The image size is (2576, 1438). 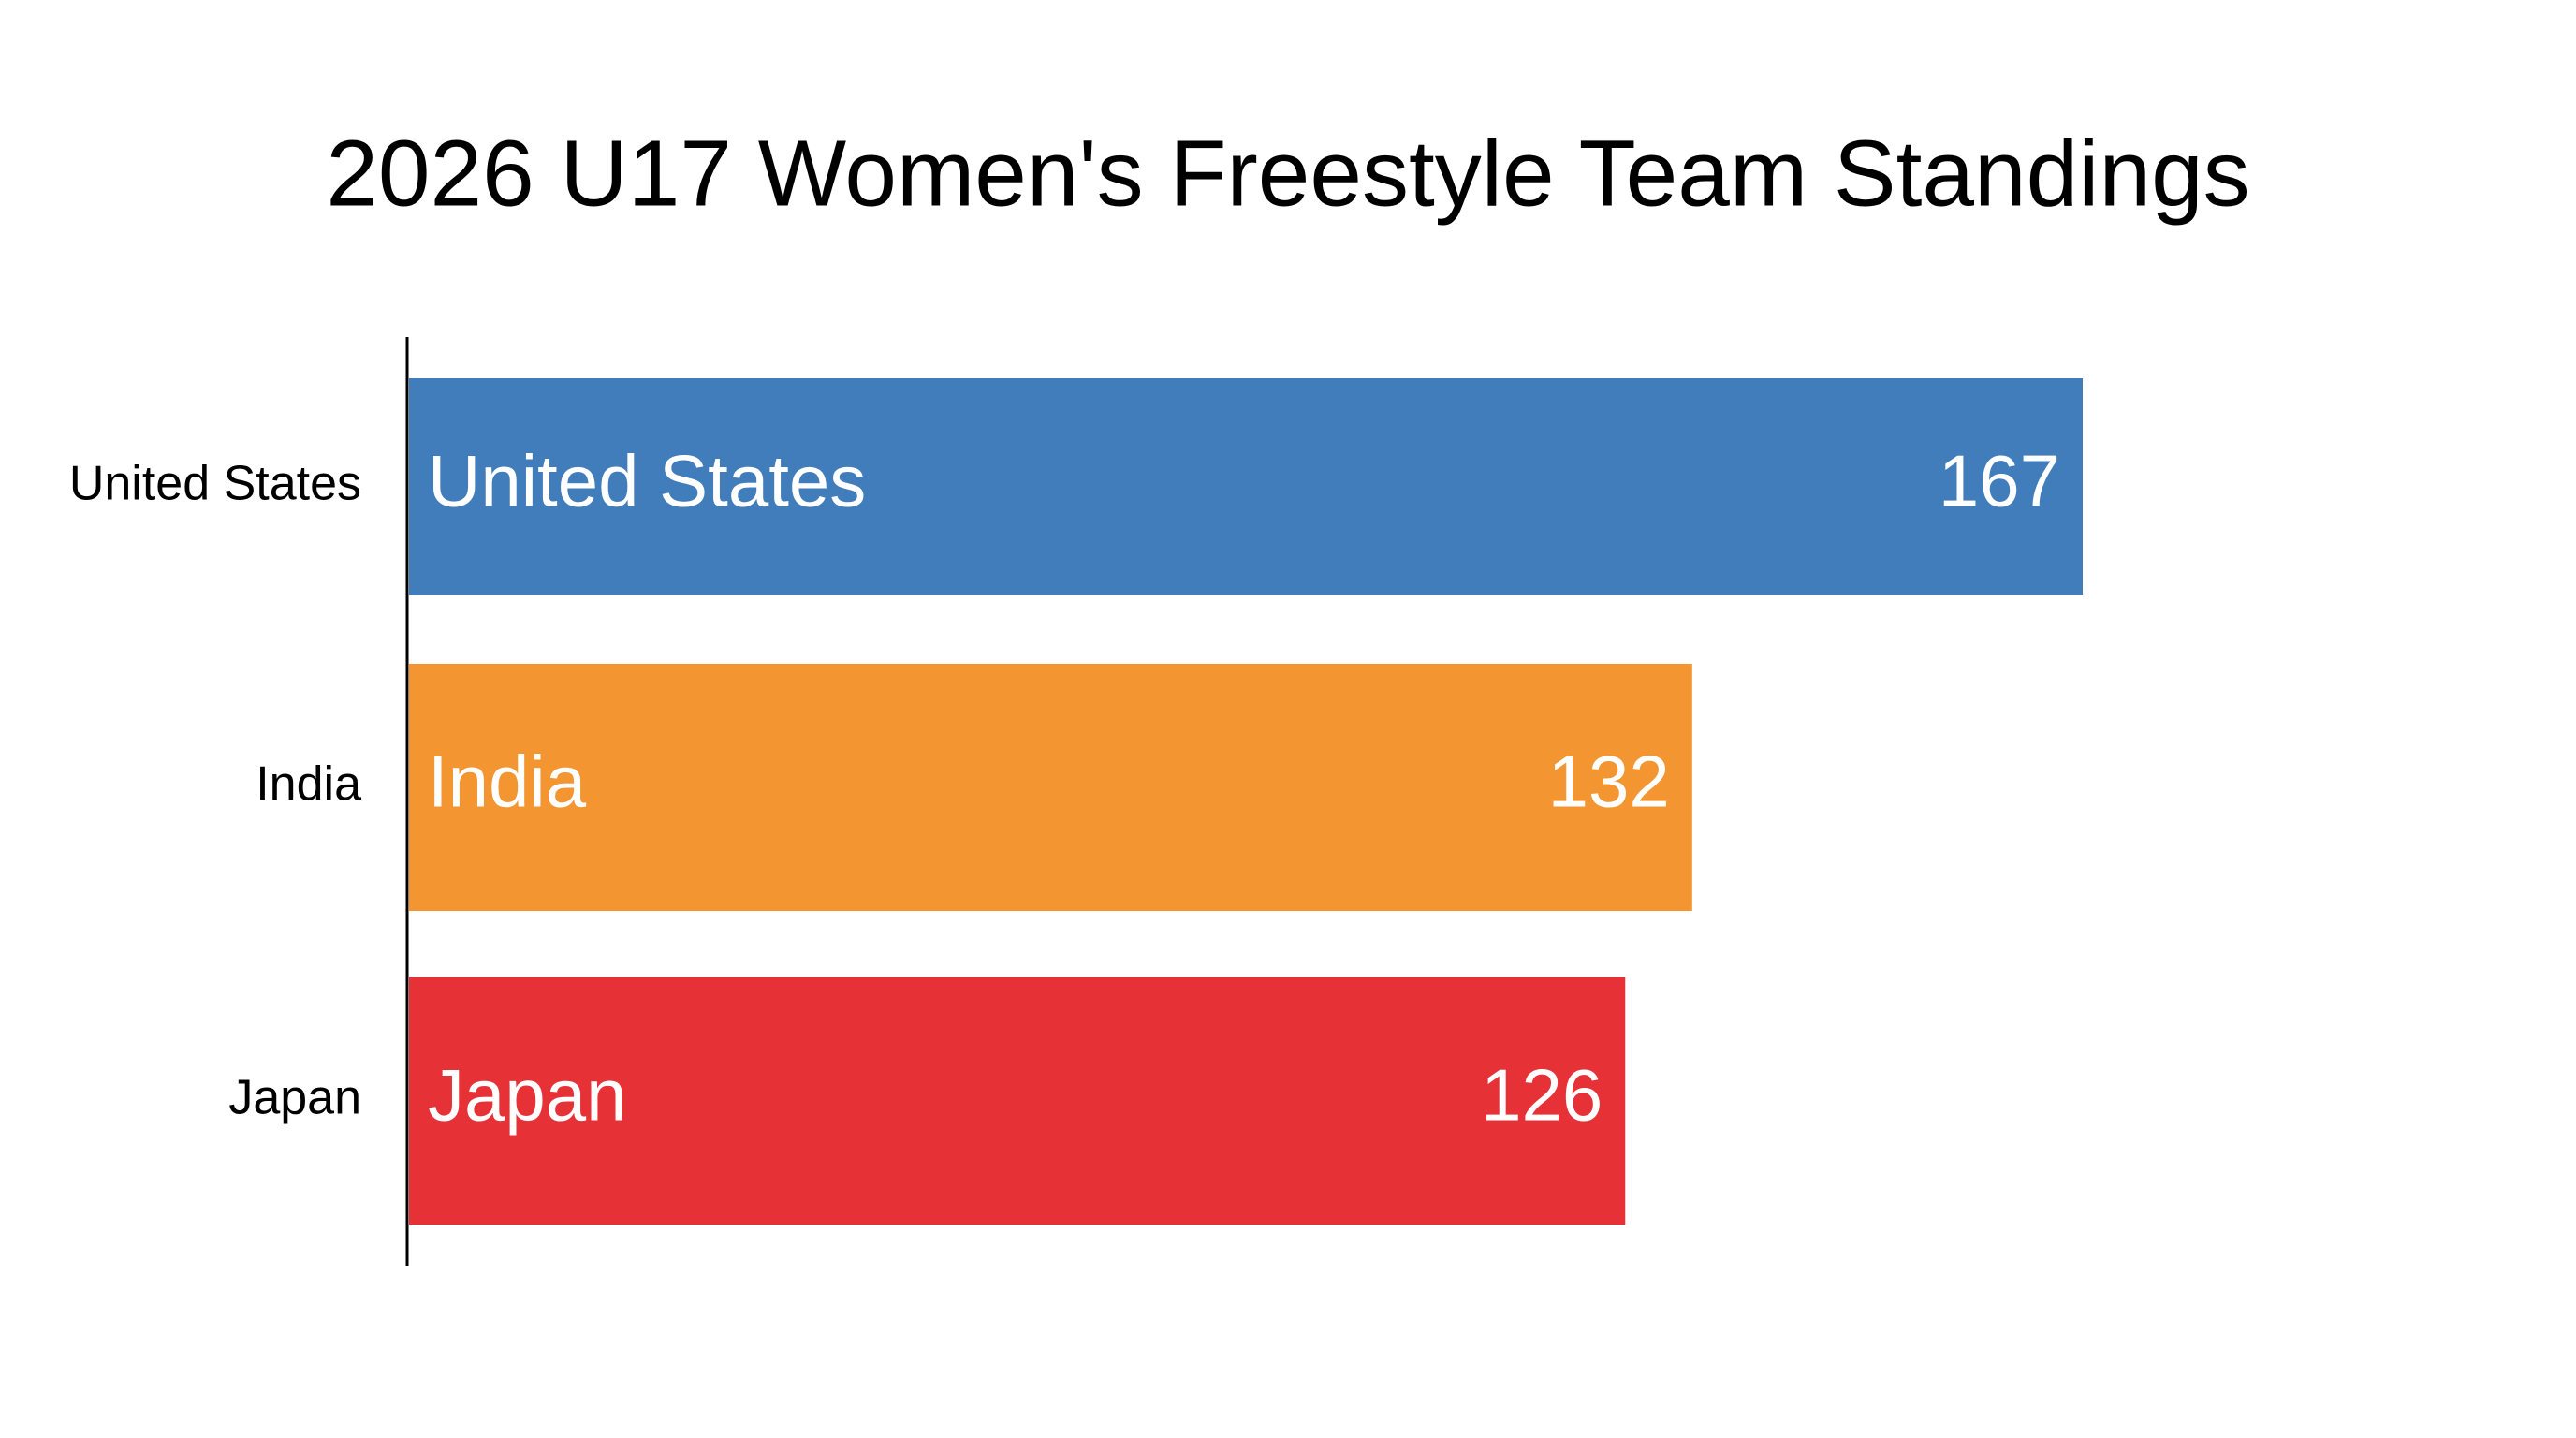 What do you see at coordinates (215, 484) in the screenshot?
I see `y-tick-label: United States` at bounding box center [215, 484].